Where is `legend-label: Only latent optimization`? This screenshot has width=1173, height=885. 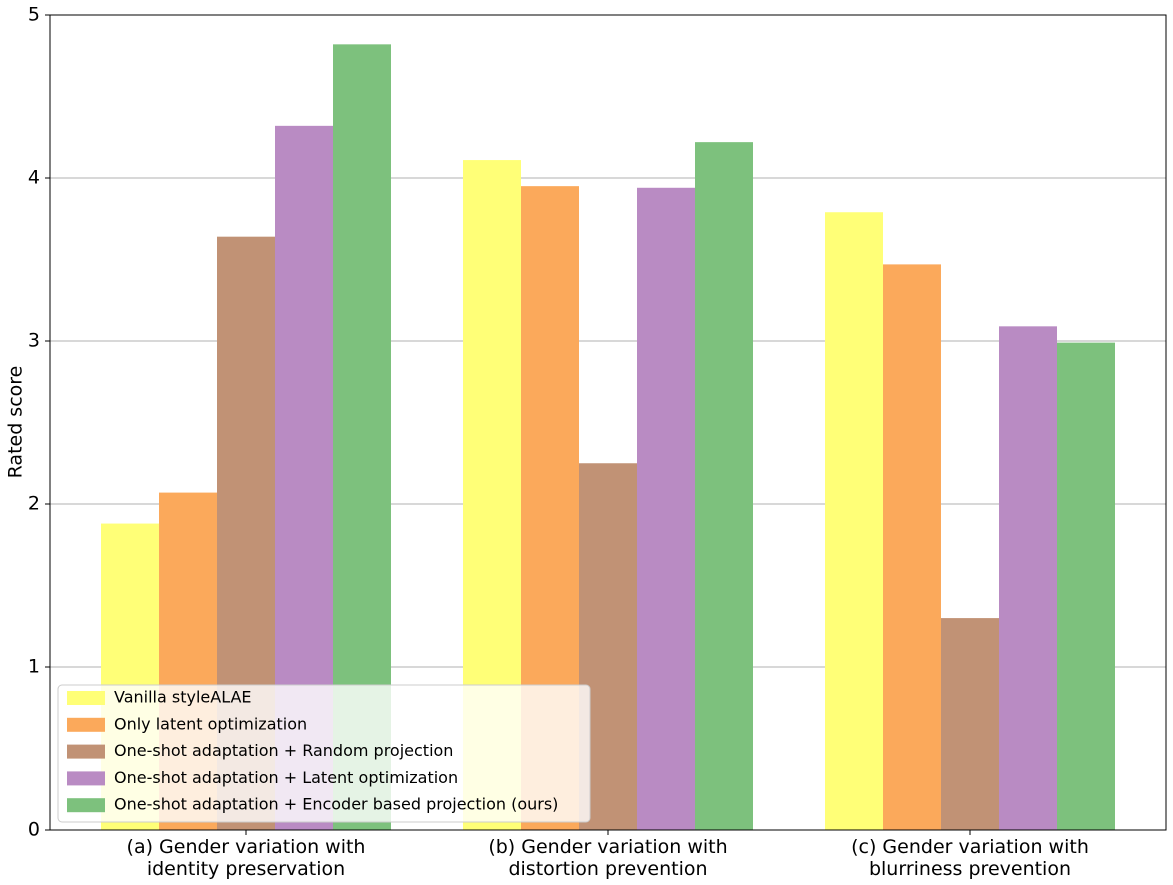 legend-label: Only latent optimization is located at coordinates (210, 723).